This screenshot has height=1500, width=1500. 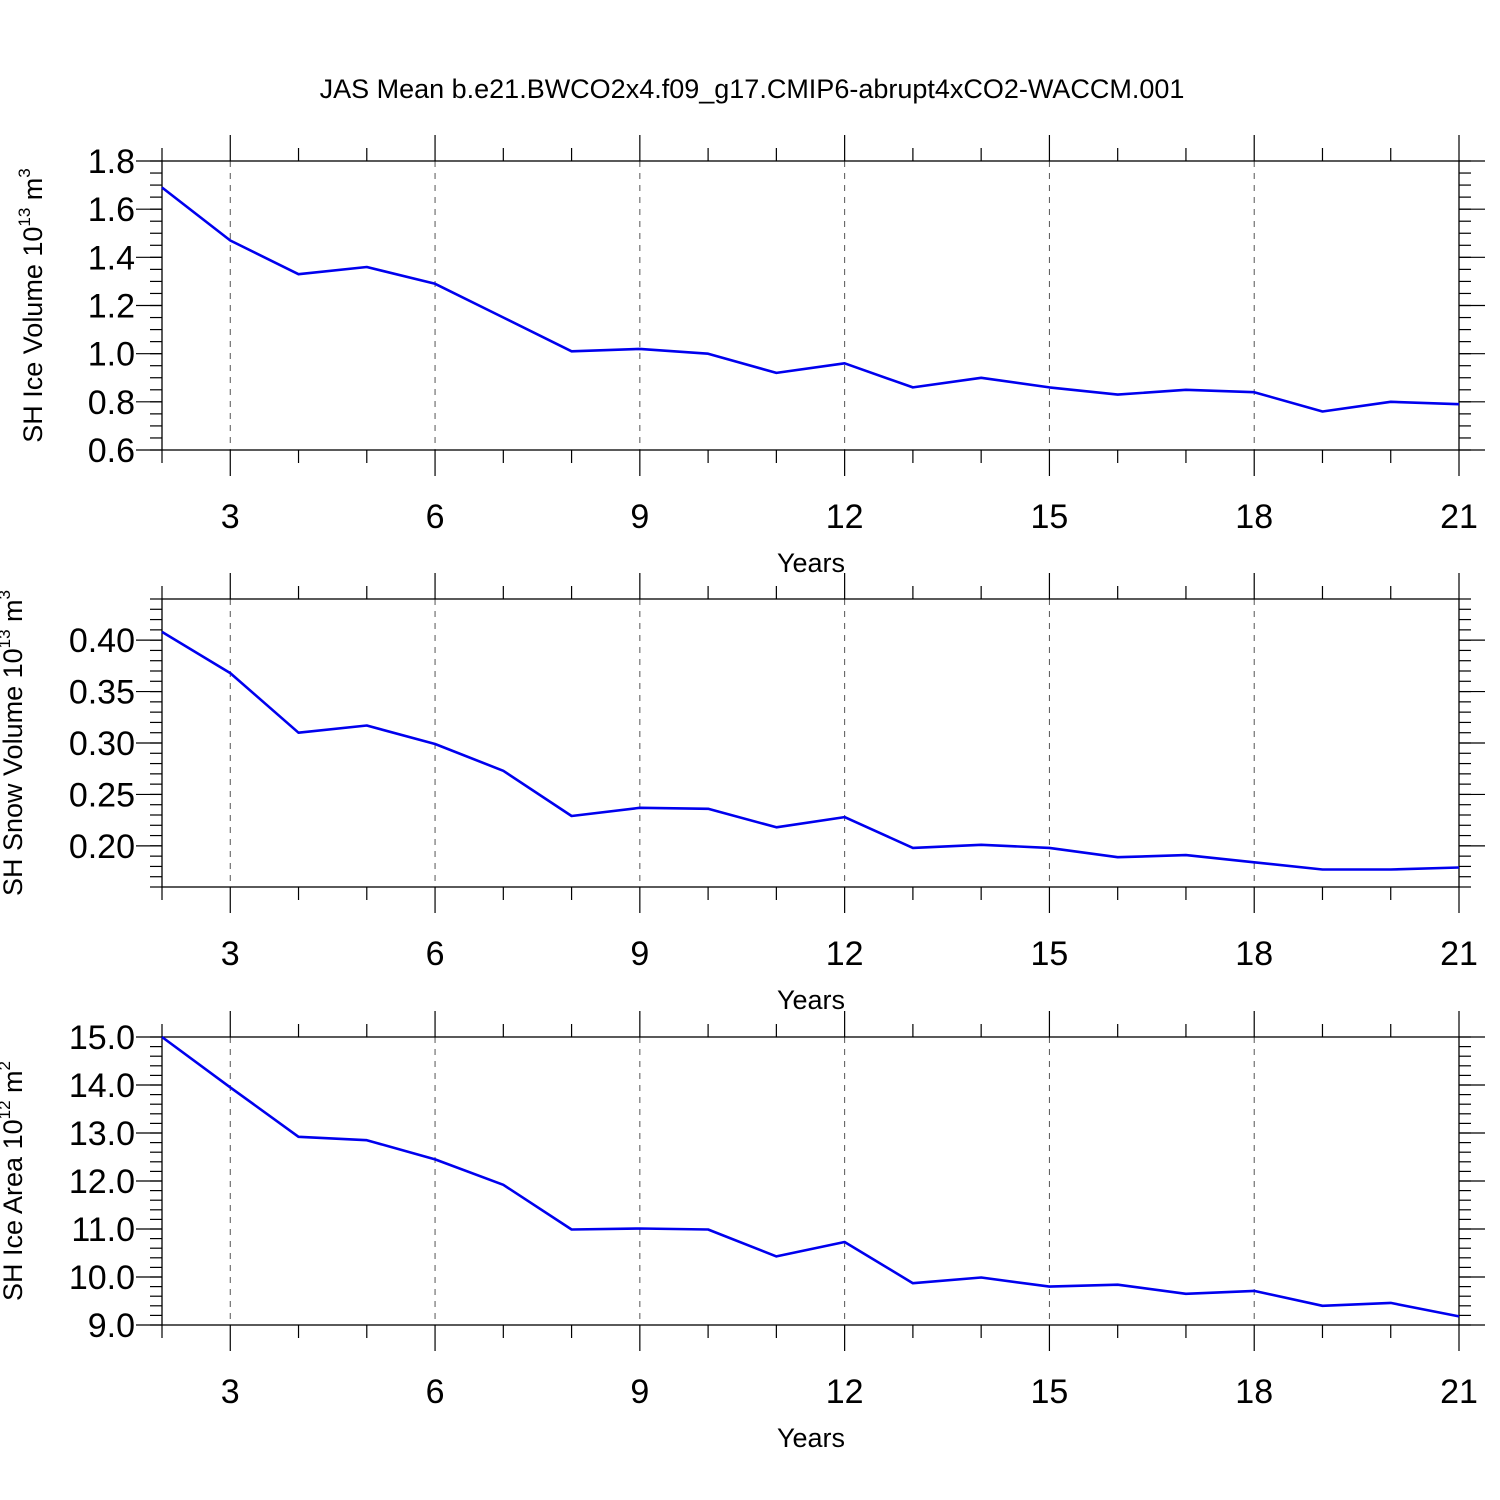 What do you see at coordinates (111, 210) in the screenshot?
I see `y-tick-label: 1.6` at bounding box center [111, 210].